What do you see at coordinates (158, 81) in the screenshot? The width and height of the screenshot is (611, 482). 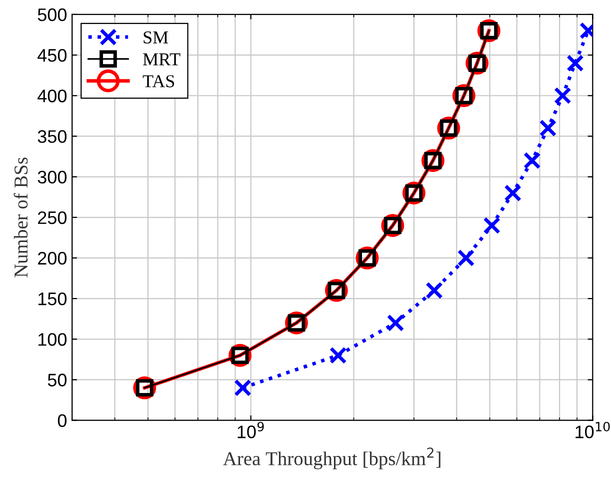 I see `legend-label: TAS` at bounding box center [158, 81].